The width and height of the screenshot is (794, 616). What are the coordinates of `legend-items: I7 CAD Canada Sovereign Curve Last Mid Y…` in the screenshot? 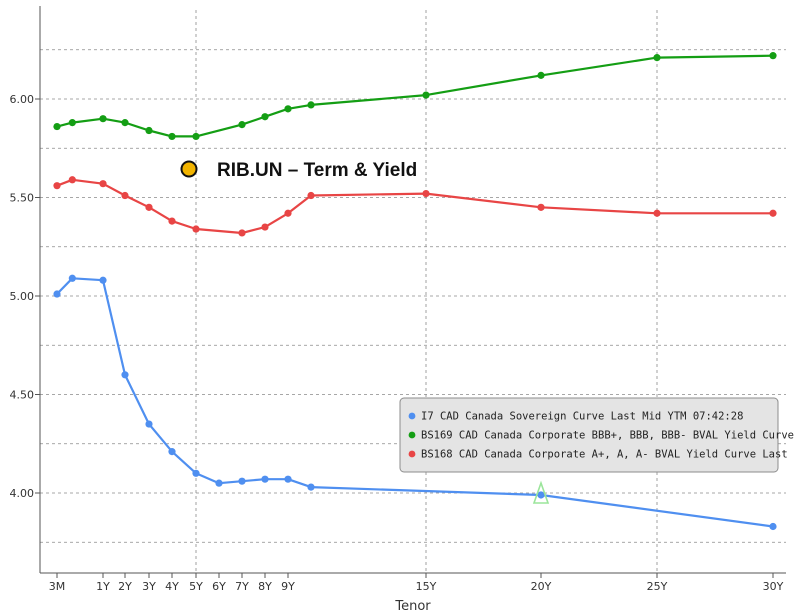 It's located at (601, 436).